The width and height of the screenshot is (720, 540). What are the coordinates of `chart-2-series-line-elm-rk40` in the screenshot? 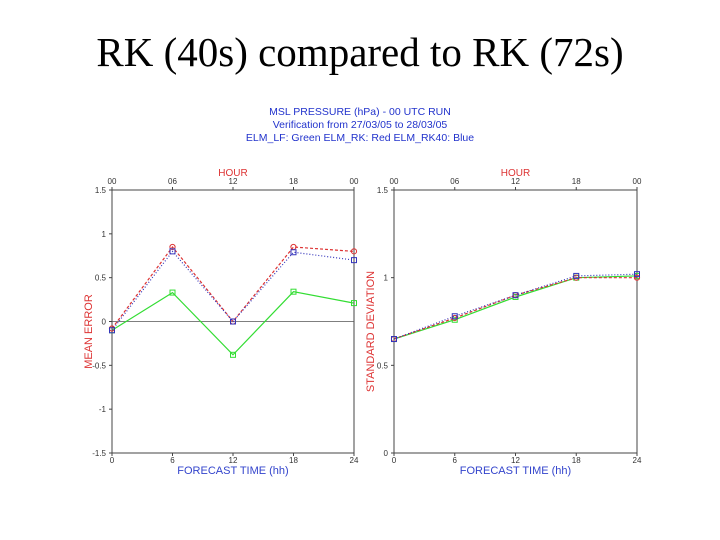 It's located at (515, 306).